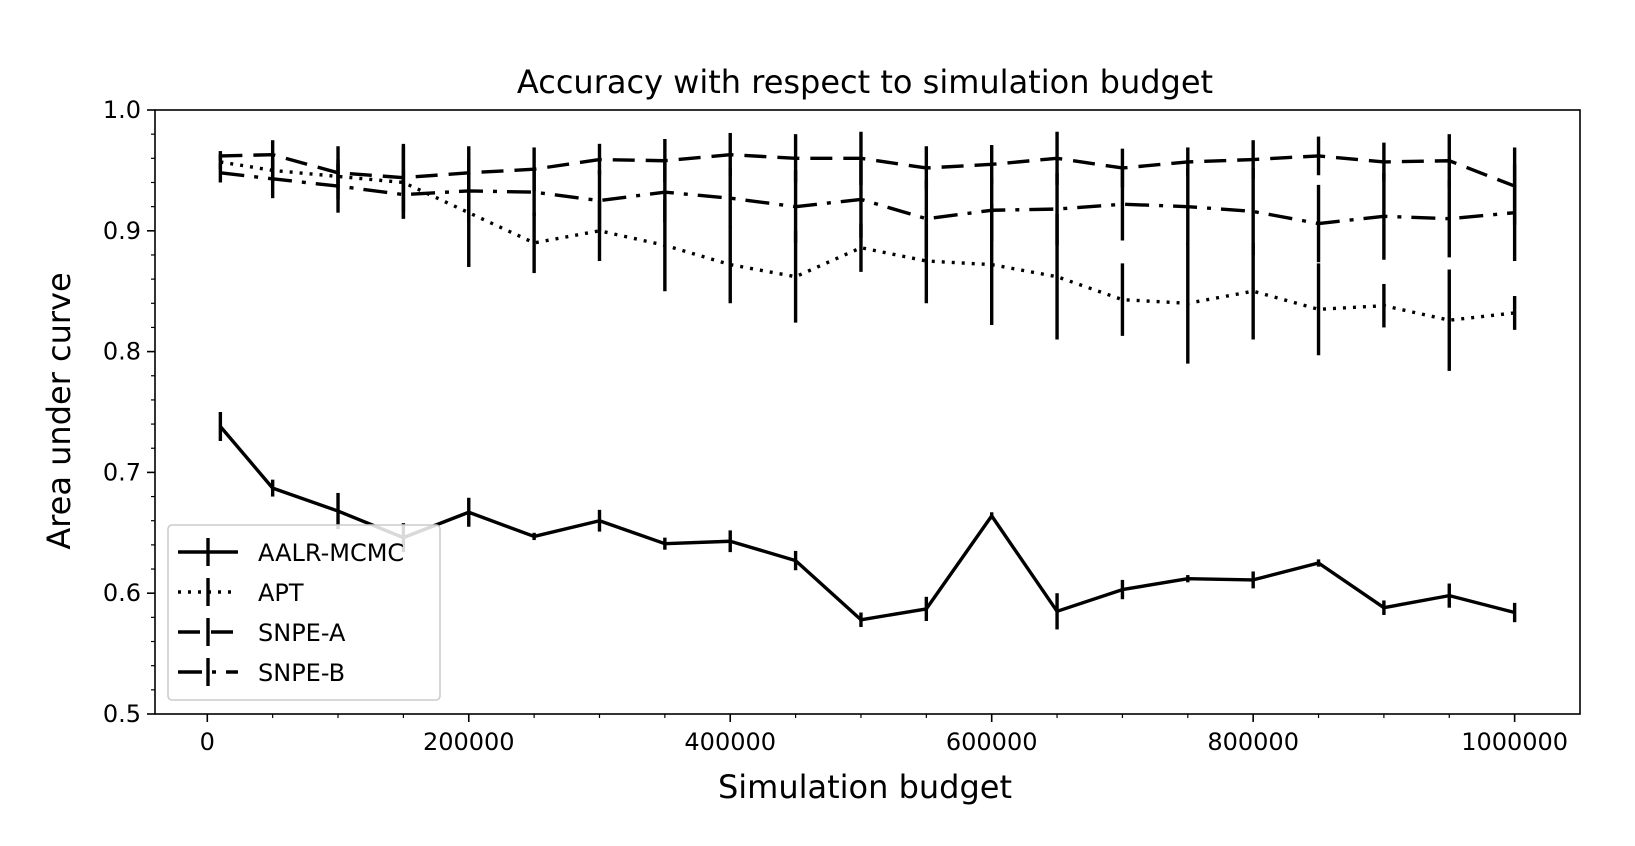 The image size is (1635, 846). Describe the element at coordinates (992, 742) in the screenshot. I see `x-tick-label: 600000` at that location.